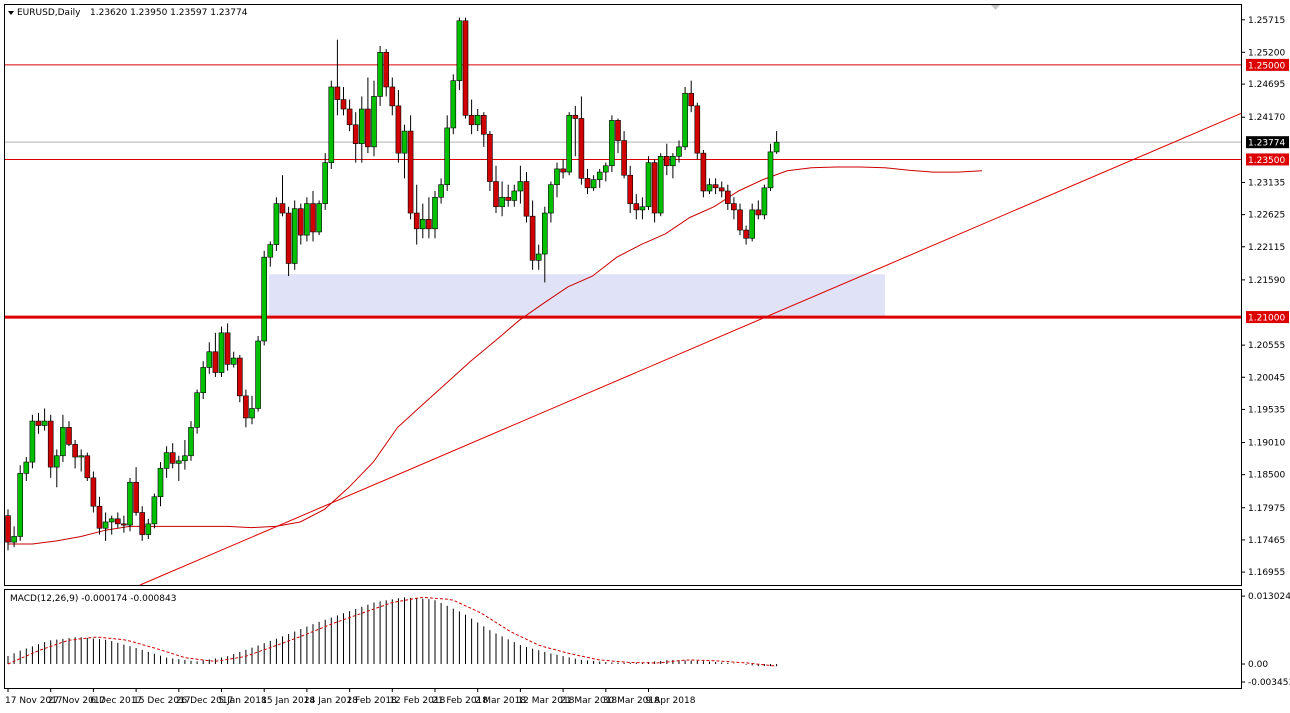  Describe the element at coordinates (34, 701) in the screenshot. I see `x-tick-label: 17 Nov 2017` at that location.